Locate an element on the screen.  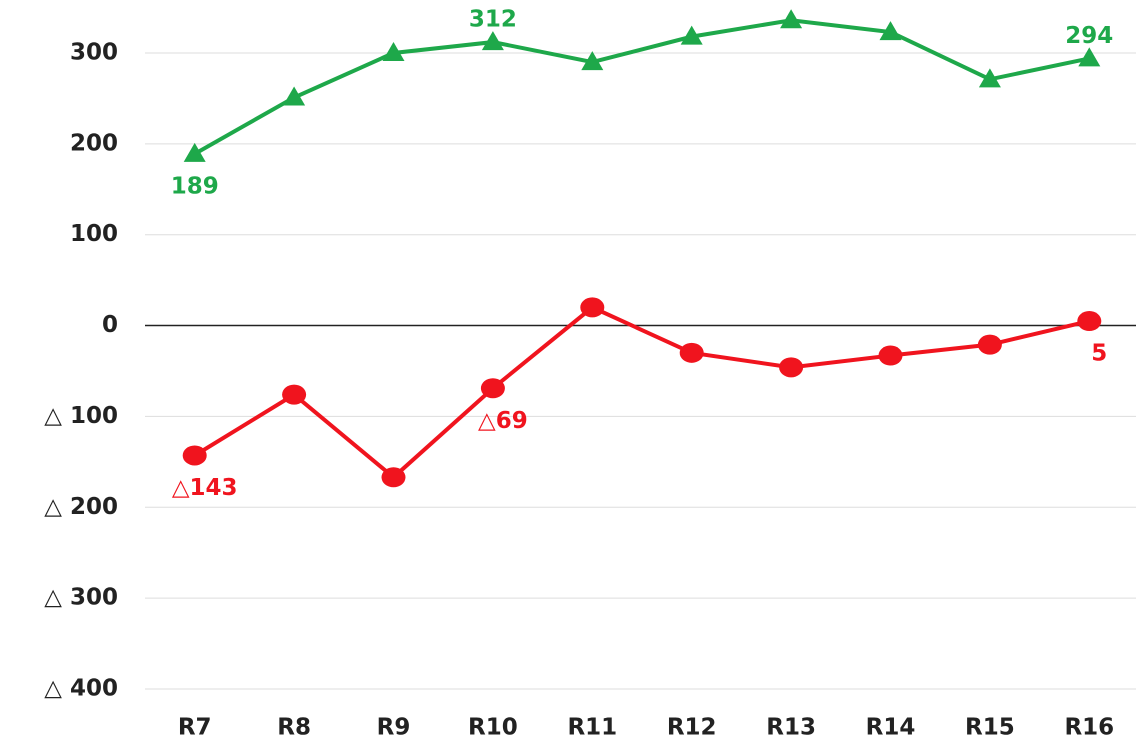
x-tick-label: R15 is located at coordinates (990, 727).